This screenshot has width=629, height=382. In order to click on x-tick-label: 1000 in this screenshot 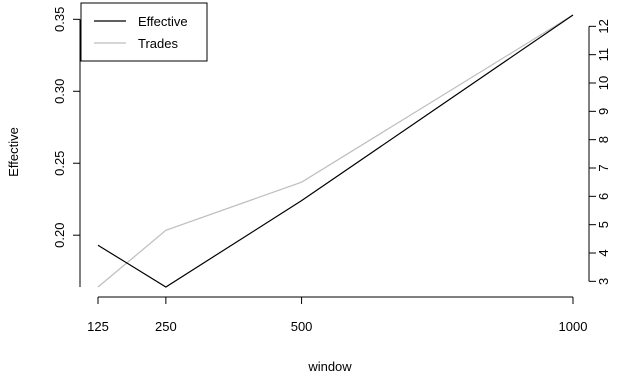, I will do `click(573, 326)`.